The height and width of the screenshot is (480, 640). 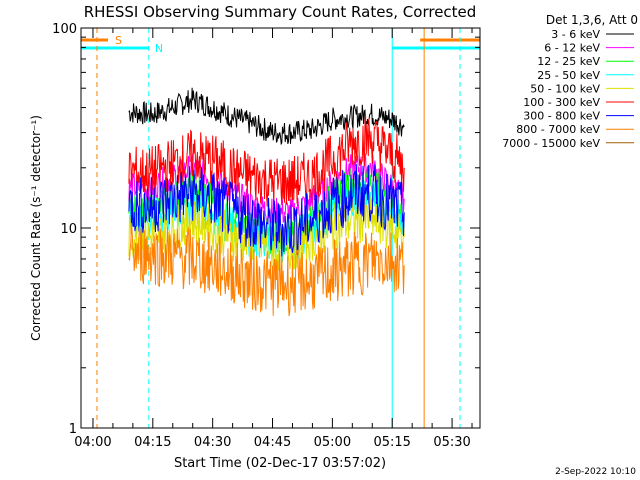 What do you see at coordinates (568, 75) in the screenshot?
I see `legend-label: 25 - 50 keV` at bounding box center [568, 75].